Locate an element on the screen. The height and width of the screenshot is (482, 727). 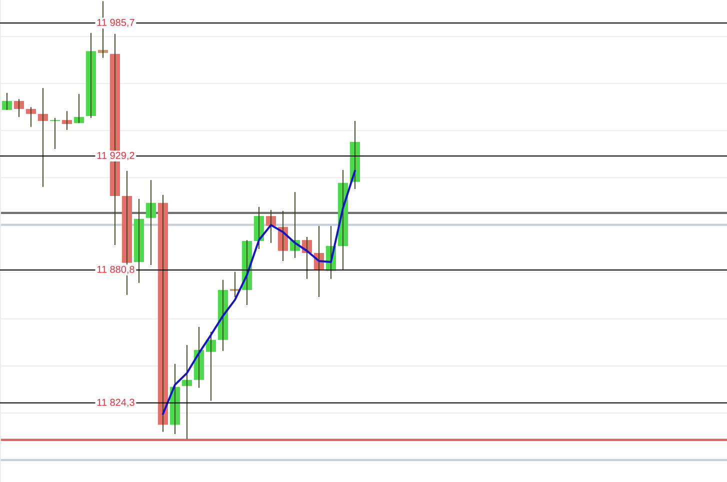
y-tick-label: 11 880,8 is located at coordinates (115, 270).